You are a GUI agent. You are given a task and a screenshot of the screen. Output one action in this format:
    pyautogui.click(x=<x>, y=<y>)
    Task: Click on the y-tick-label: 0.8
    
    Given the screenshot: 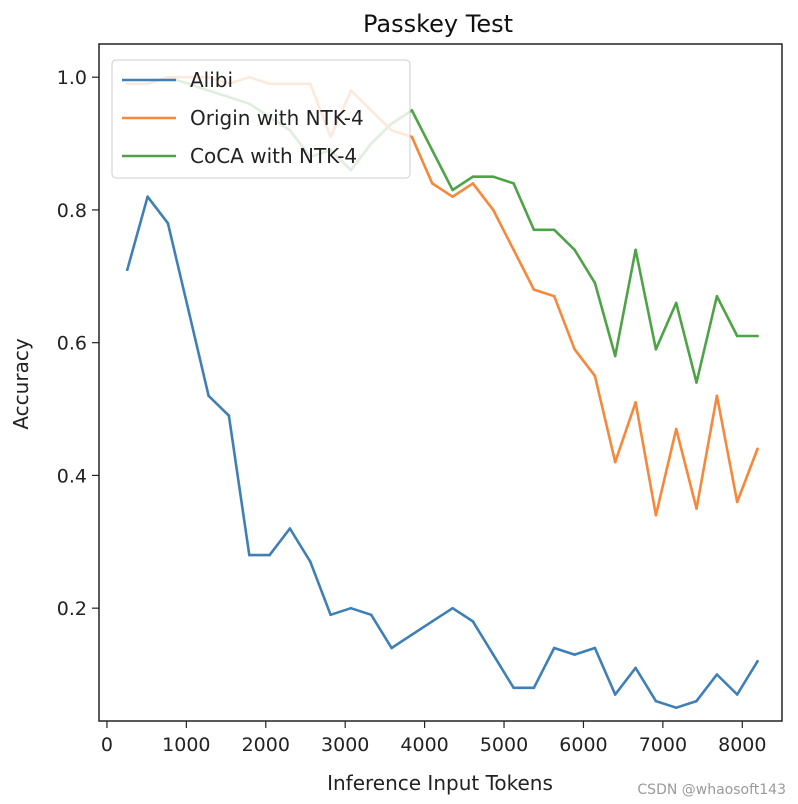 What is the action you would take?
    pyautogui.click(x=72, y=211)
    